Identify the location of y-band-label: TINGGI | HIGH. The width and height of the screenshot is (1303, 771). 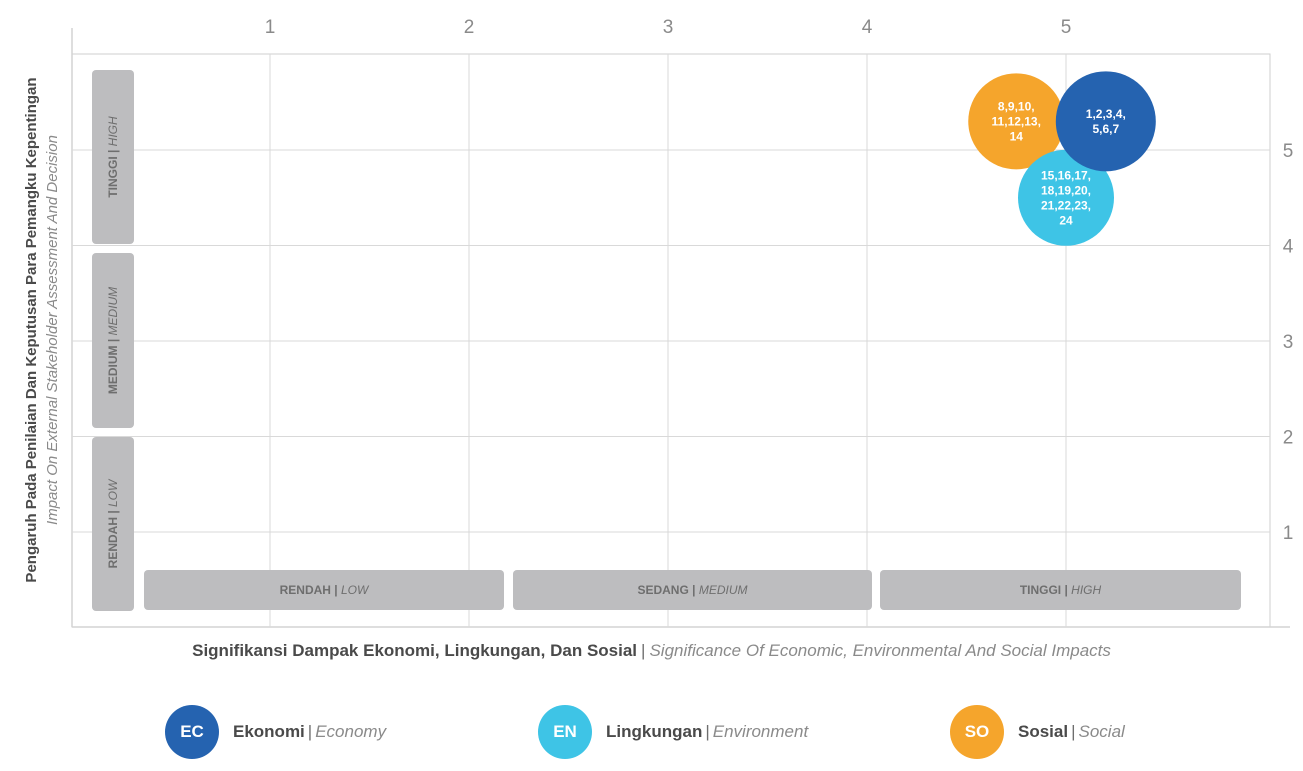
(113, 157).